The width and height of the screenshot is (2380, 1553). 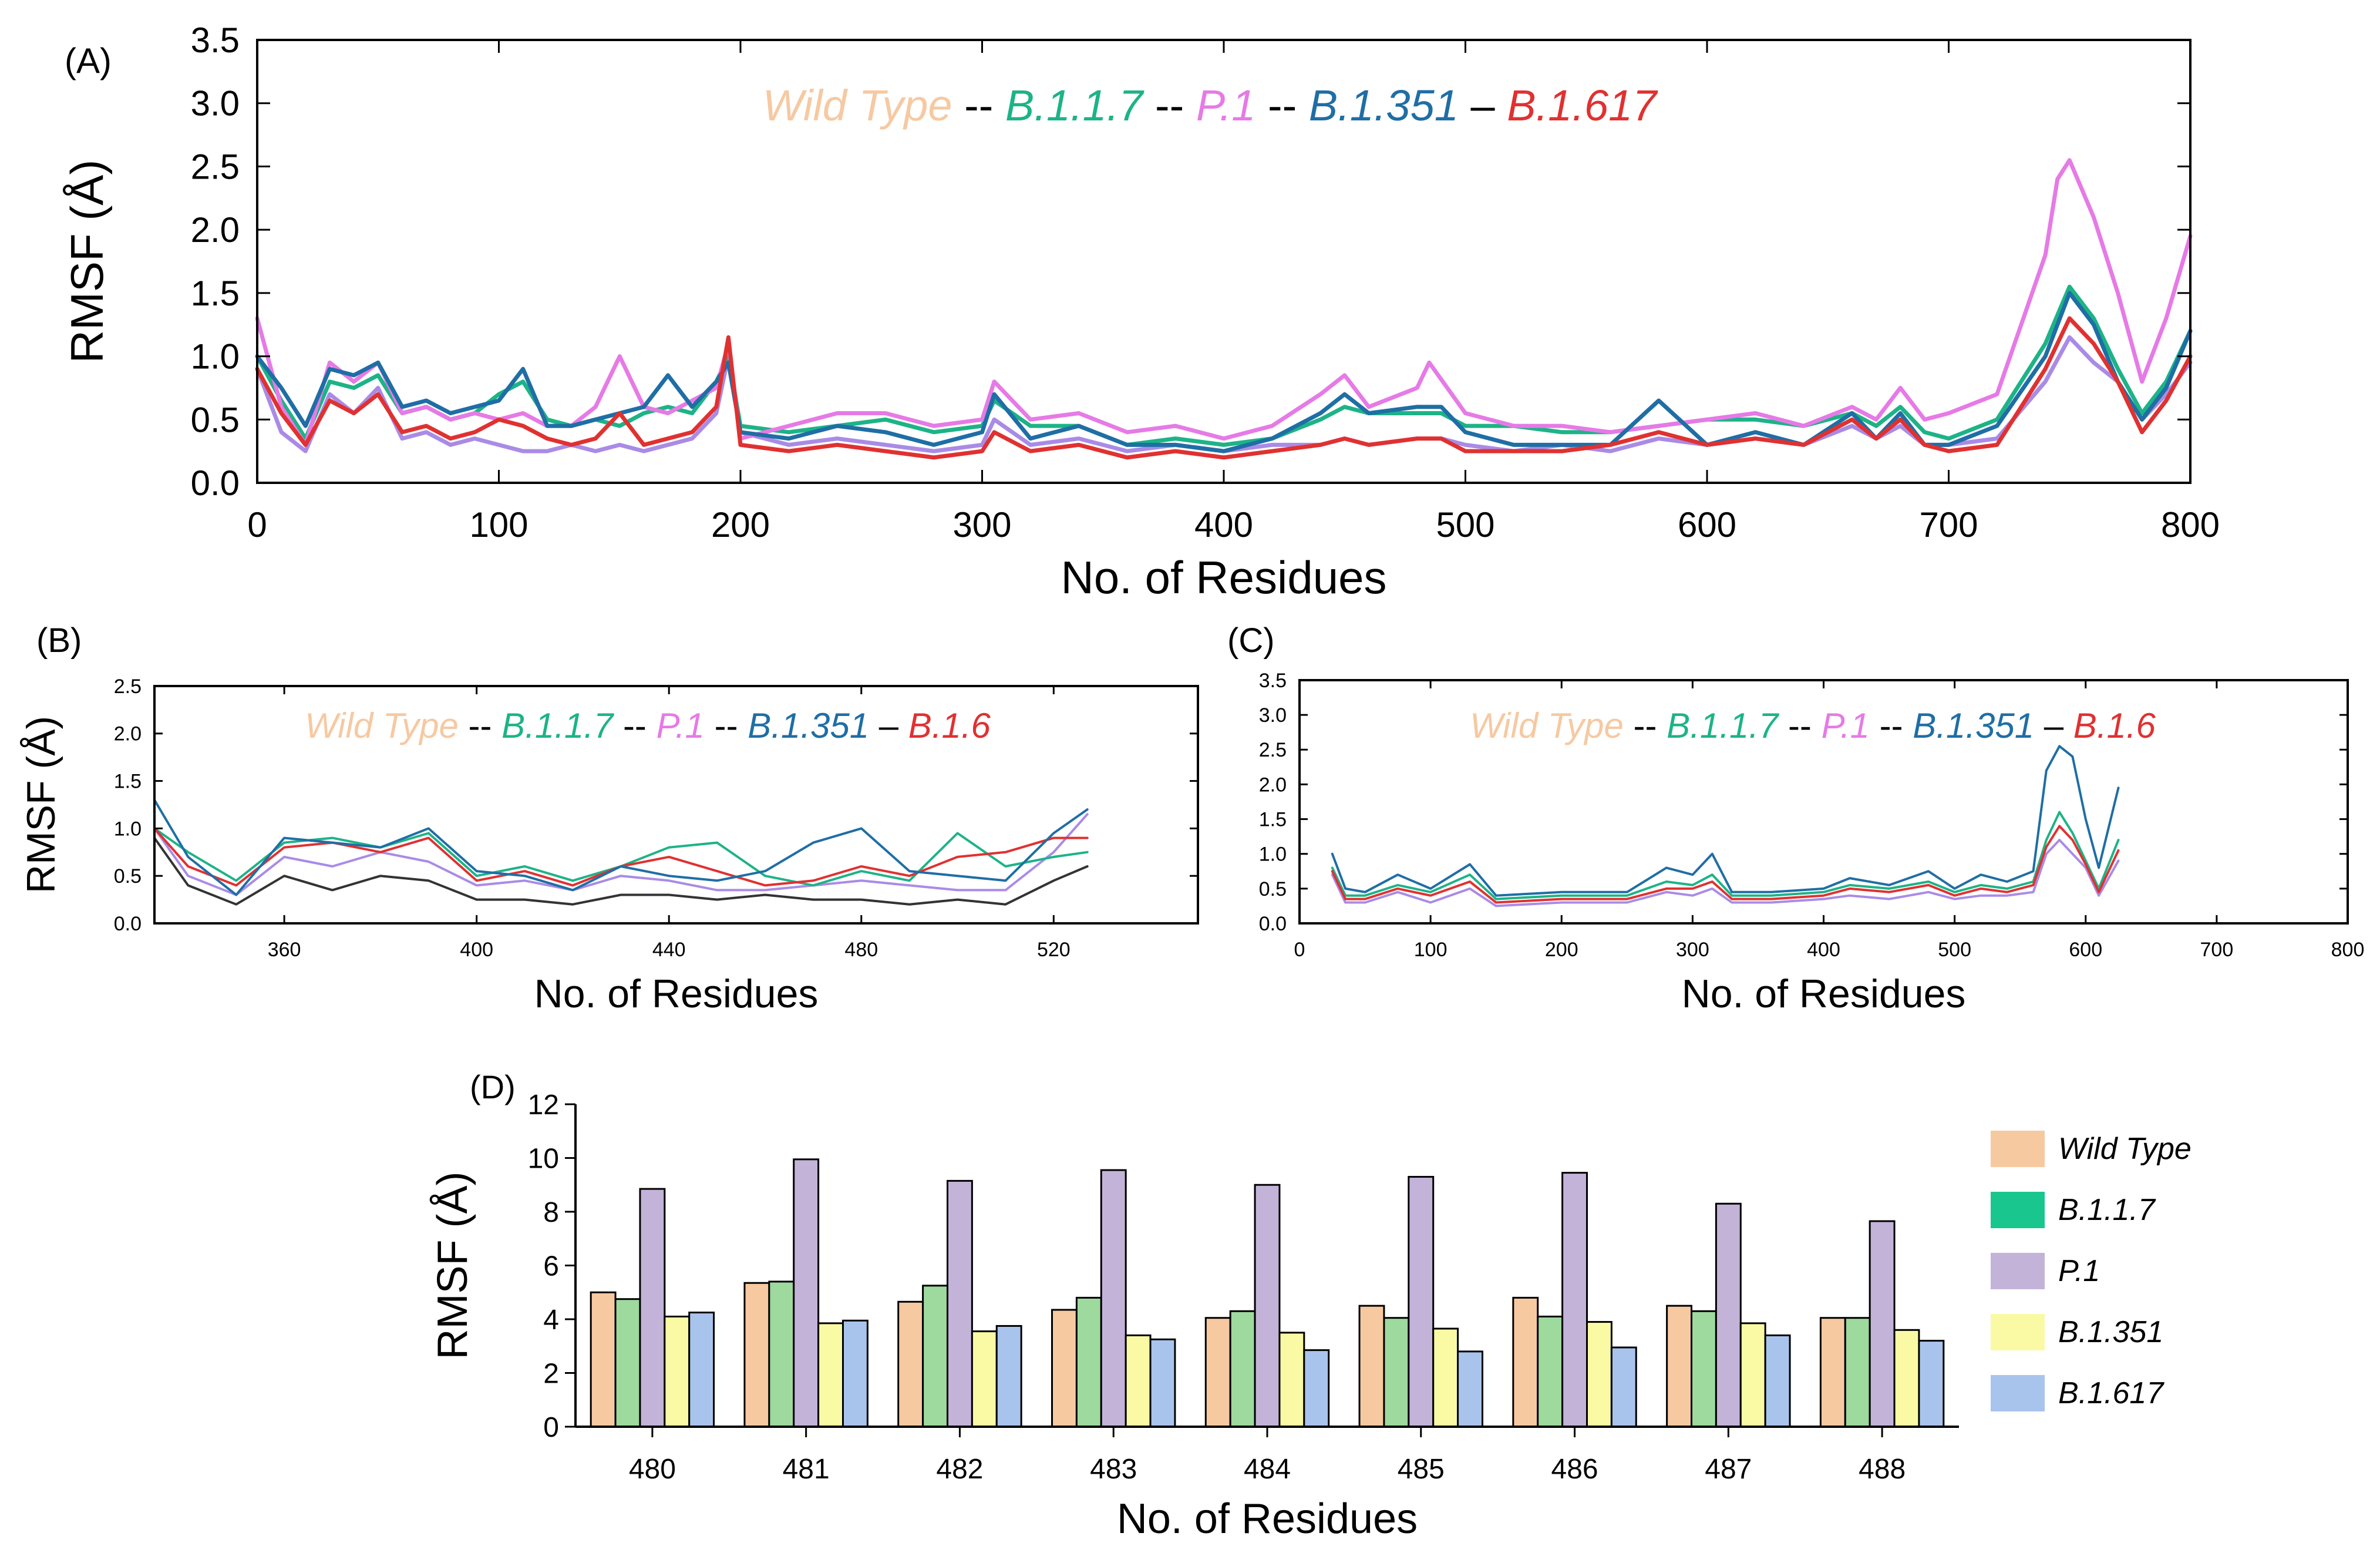 I want to click on panel-a-y-tick-label: 1.5, so click(x=216, y=293).